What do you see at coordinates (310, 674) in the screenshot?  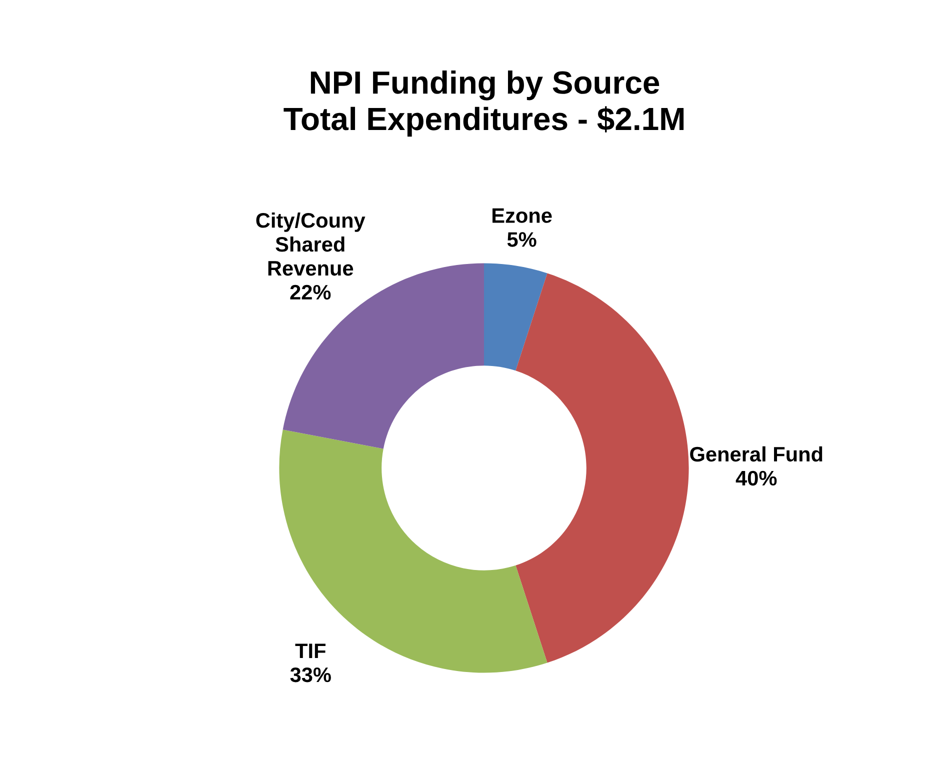 I see `data-label: 33%` at bounding box center [310, 674].